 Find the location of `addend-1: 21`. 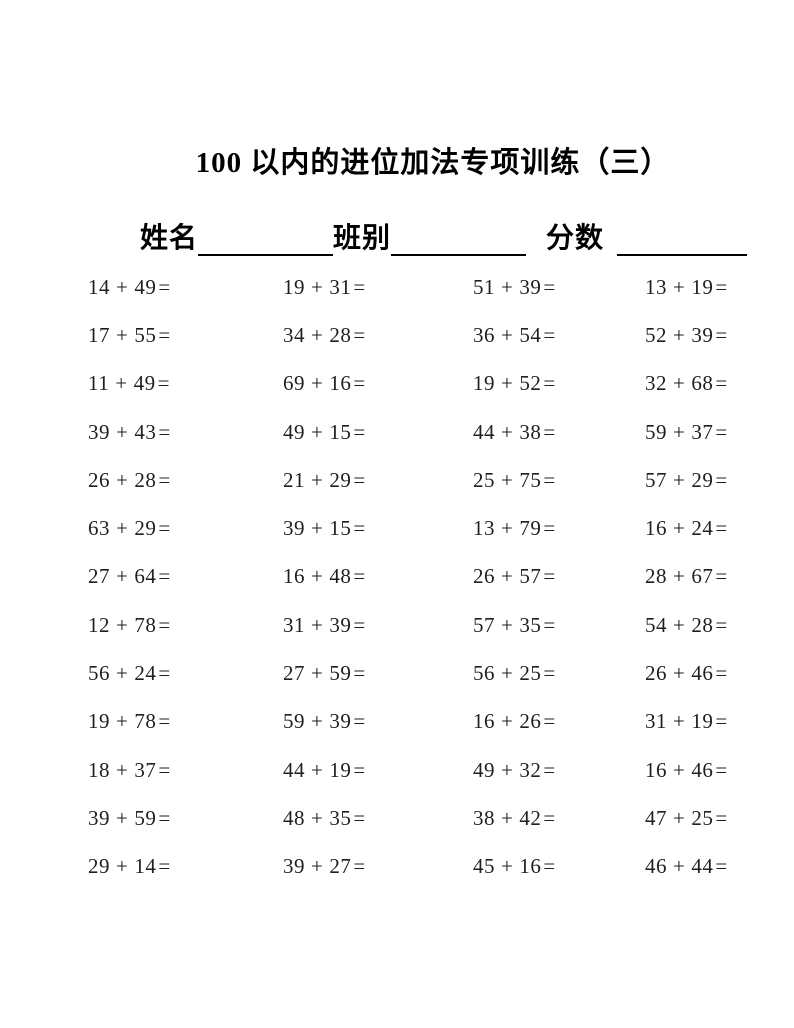

addend-1: 21 is located at coordinates (294, 479).